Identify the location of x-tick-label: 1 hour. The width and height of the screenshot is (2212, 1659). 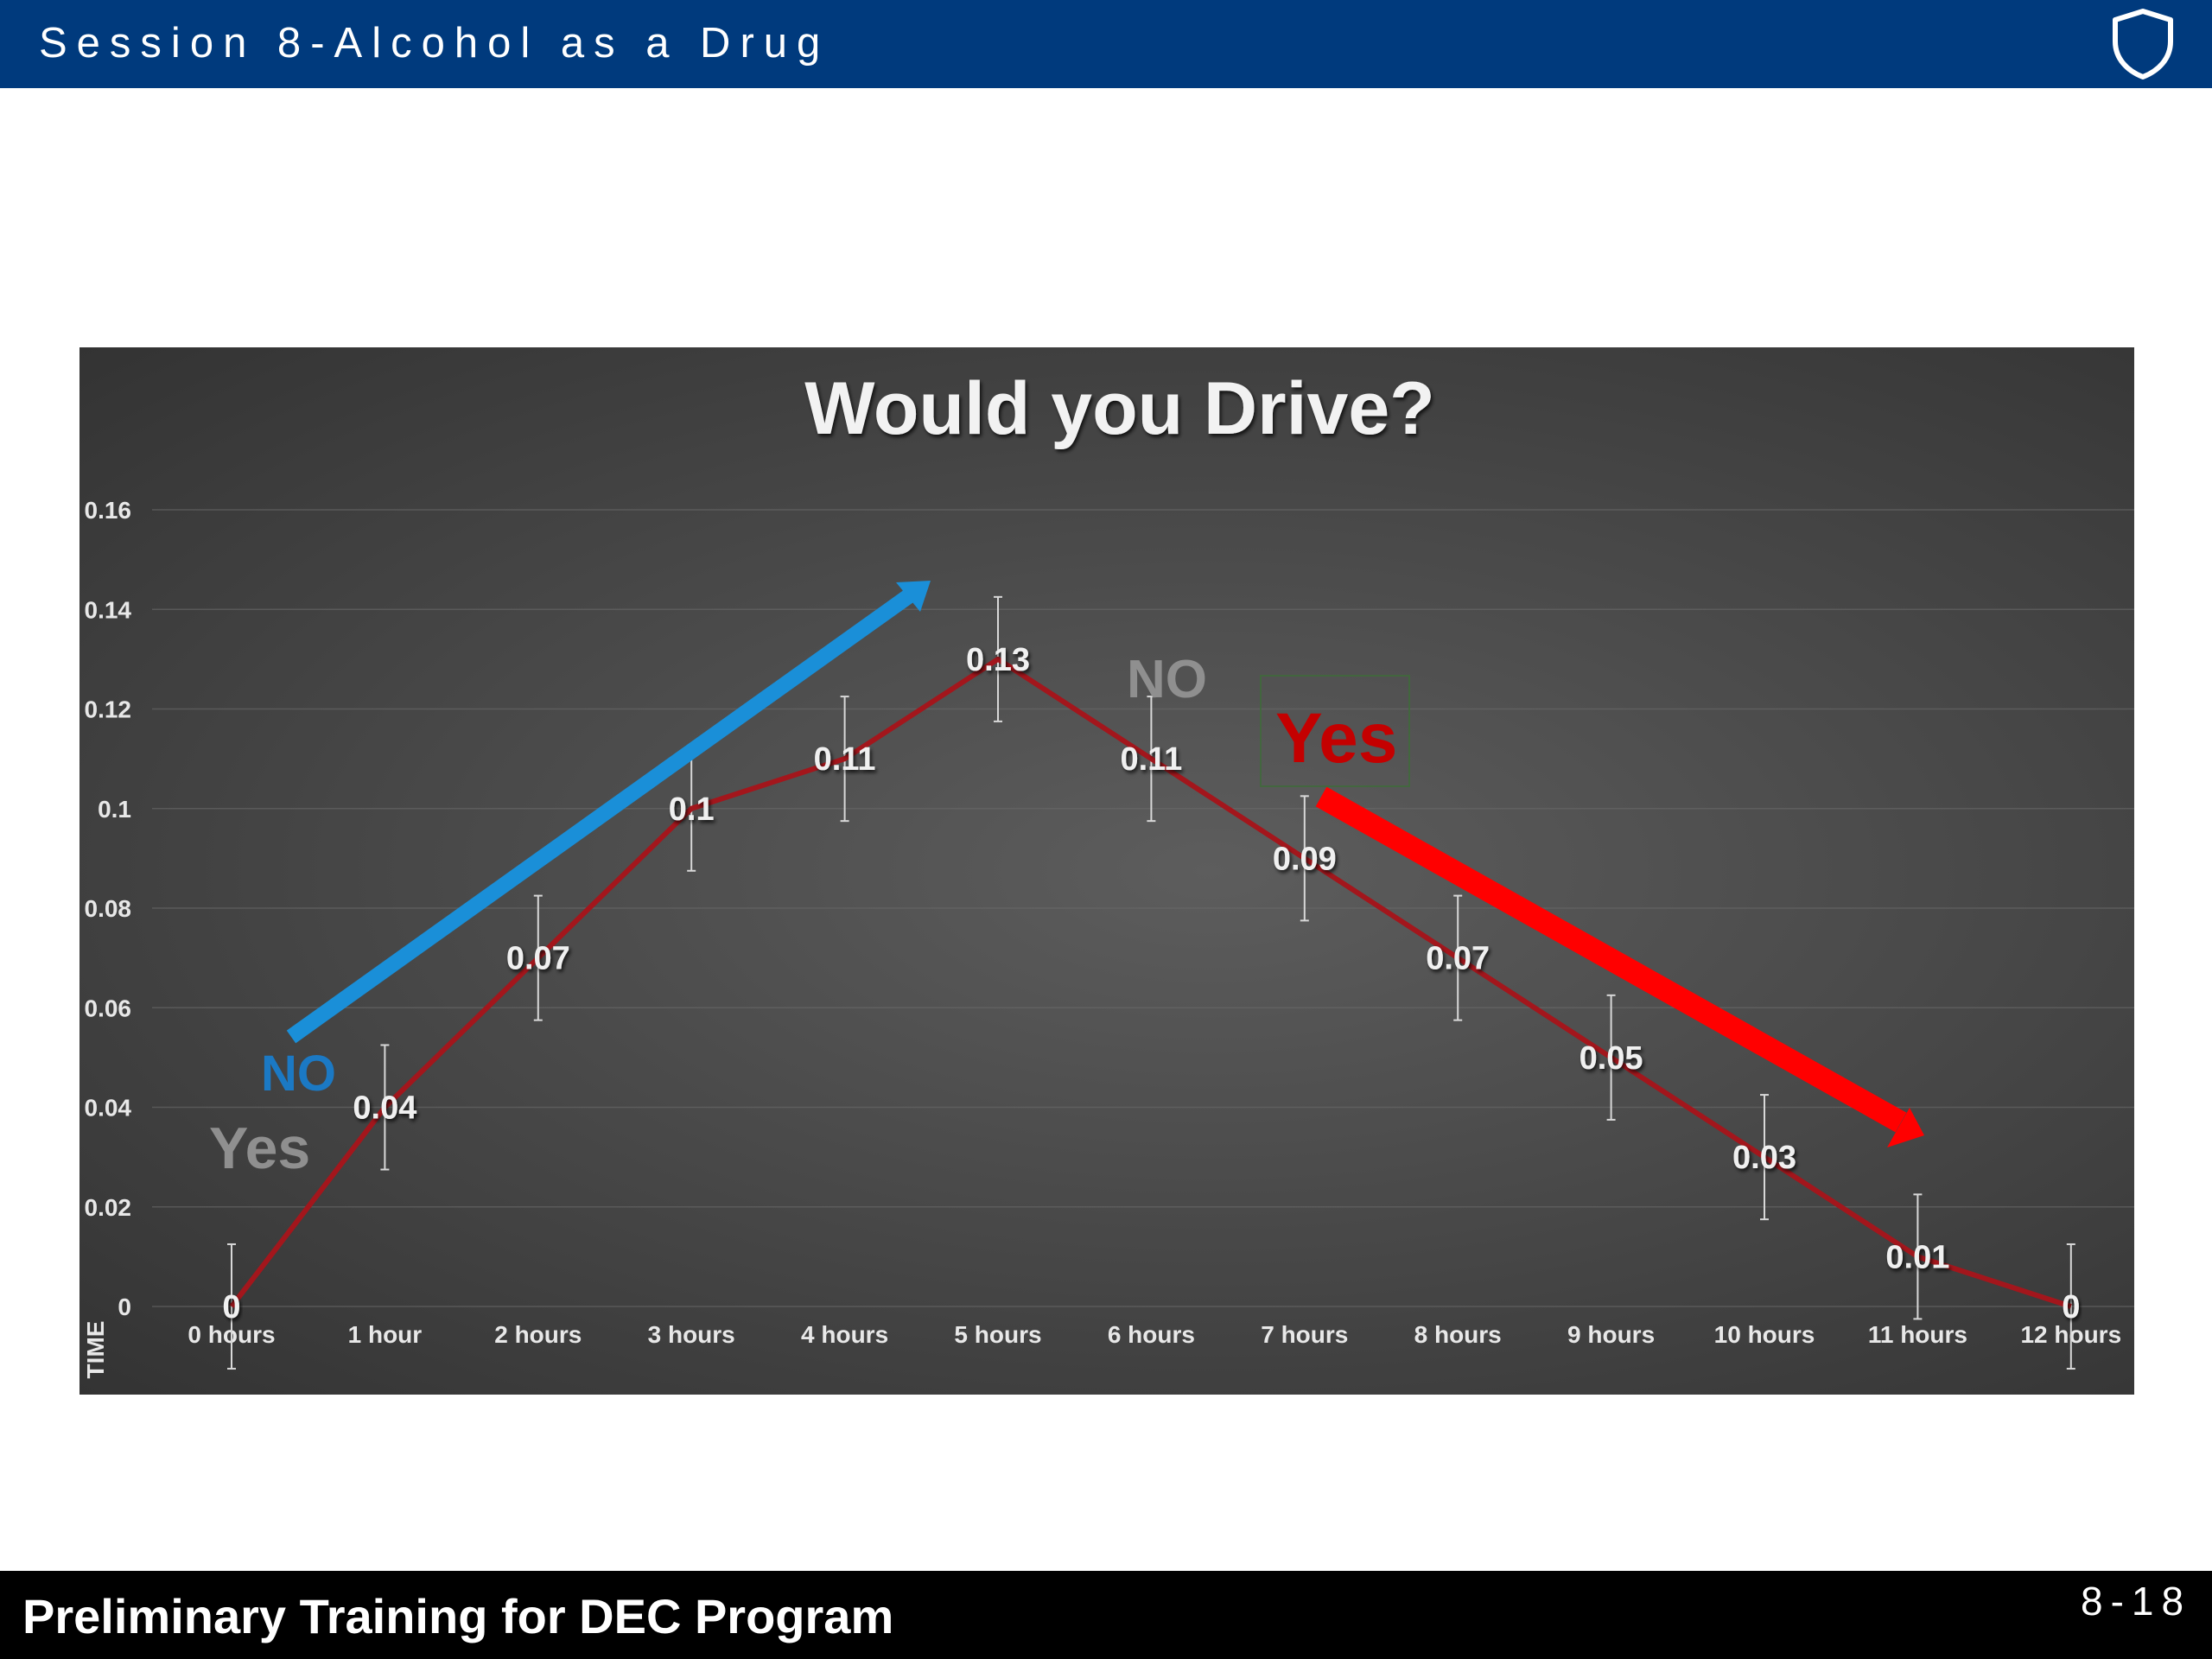
(385, 1334).